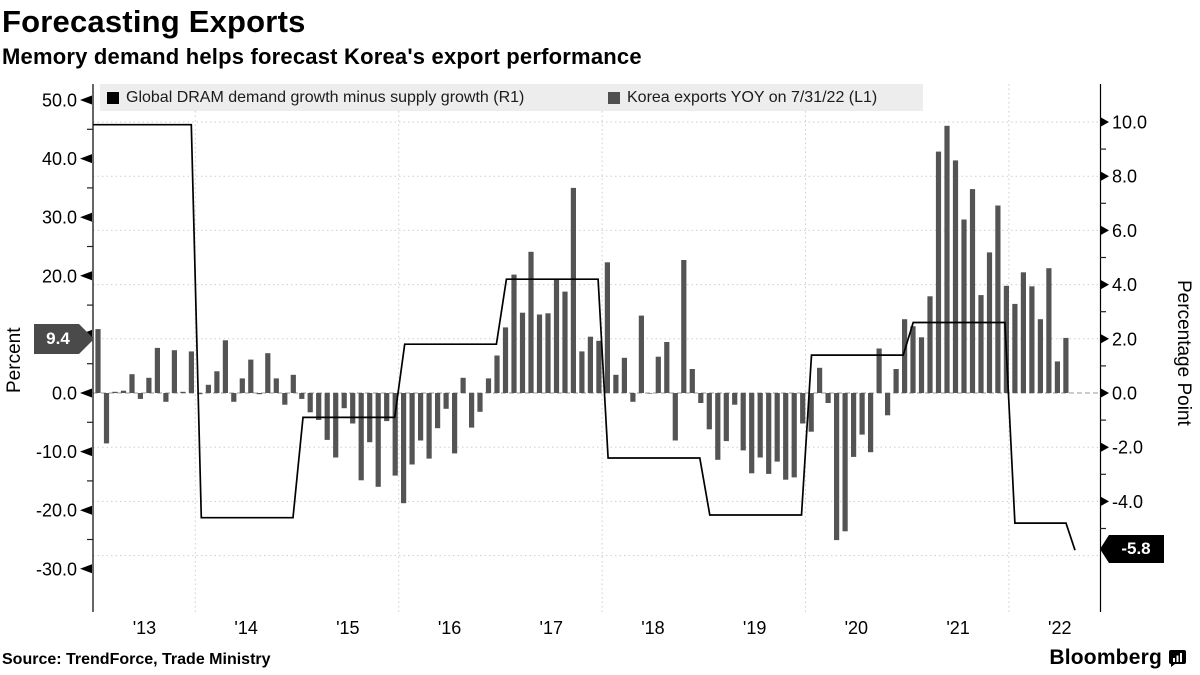  I want to click on legend-label-korea-exports: Korea exports YOY on 7/31/22 (L1), so click(752, 97).